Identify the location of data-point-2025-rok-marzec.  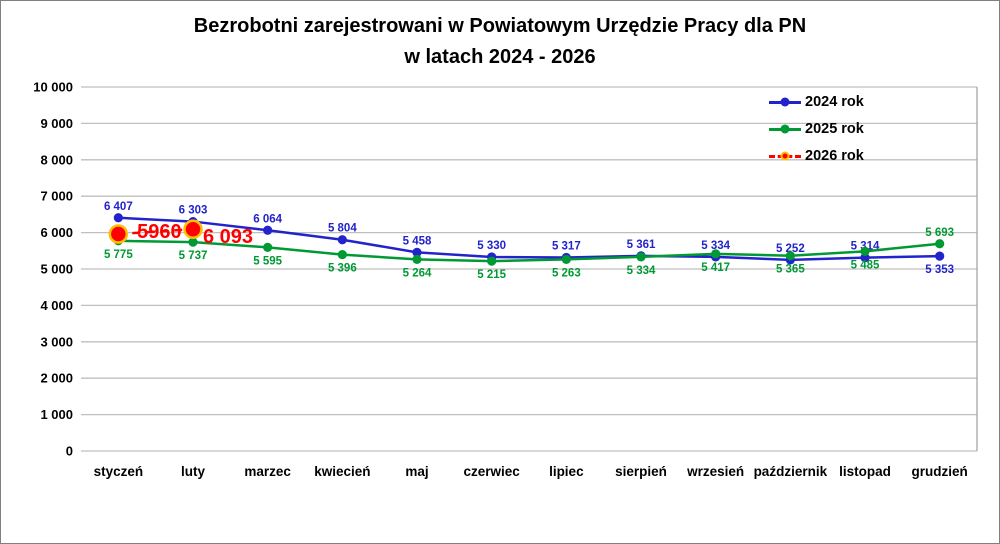
(268, 247).